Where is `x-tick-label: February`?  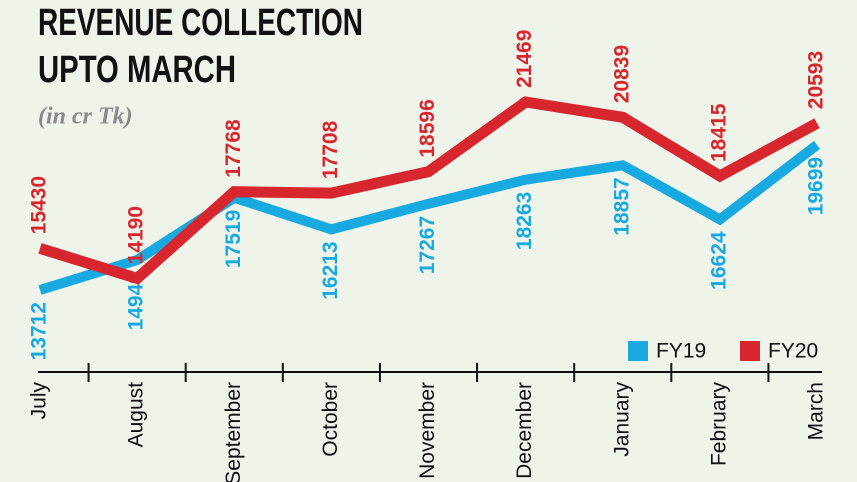 x-tick-label: February is located at coordinates (718, 424).